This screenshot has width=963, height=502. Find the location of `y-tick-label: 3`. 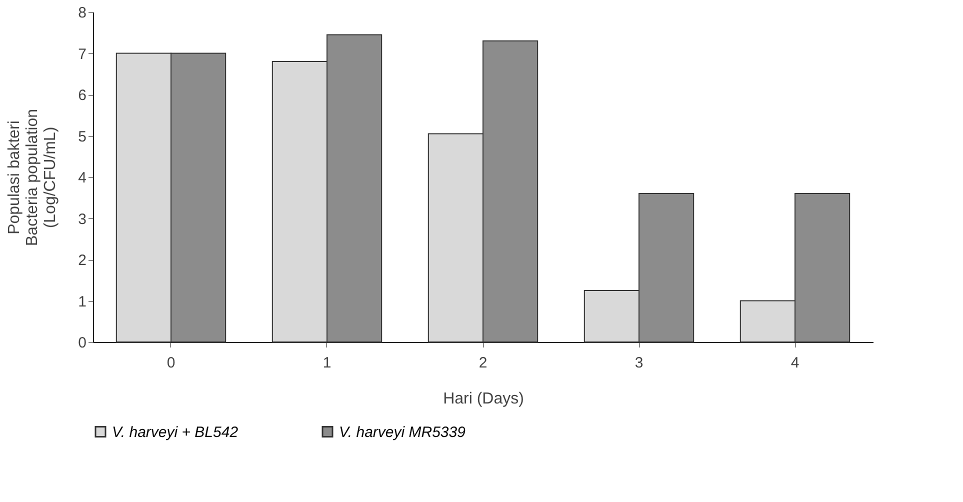

y-tick-label: 3 is located at coordinates (82, 219).